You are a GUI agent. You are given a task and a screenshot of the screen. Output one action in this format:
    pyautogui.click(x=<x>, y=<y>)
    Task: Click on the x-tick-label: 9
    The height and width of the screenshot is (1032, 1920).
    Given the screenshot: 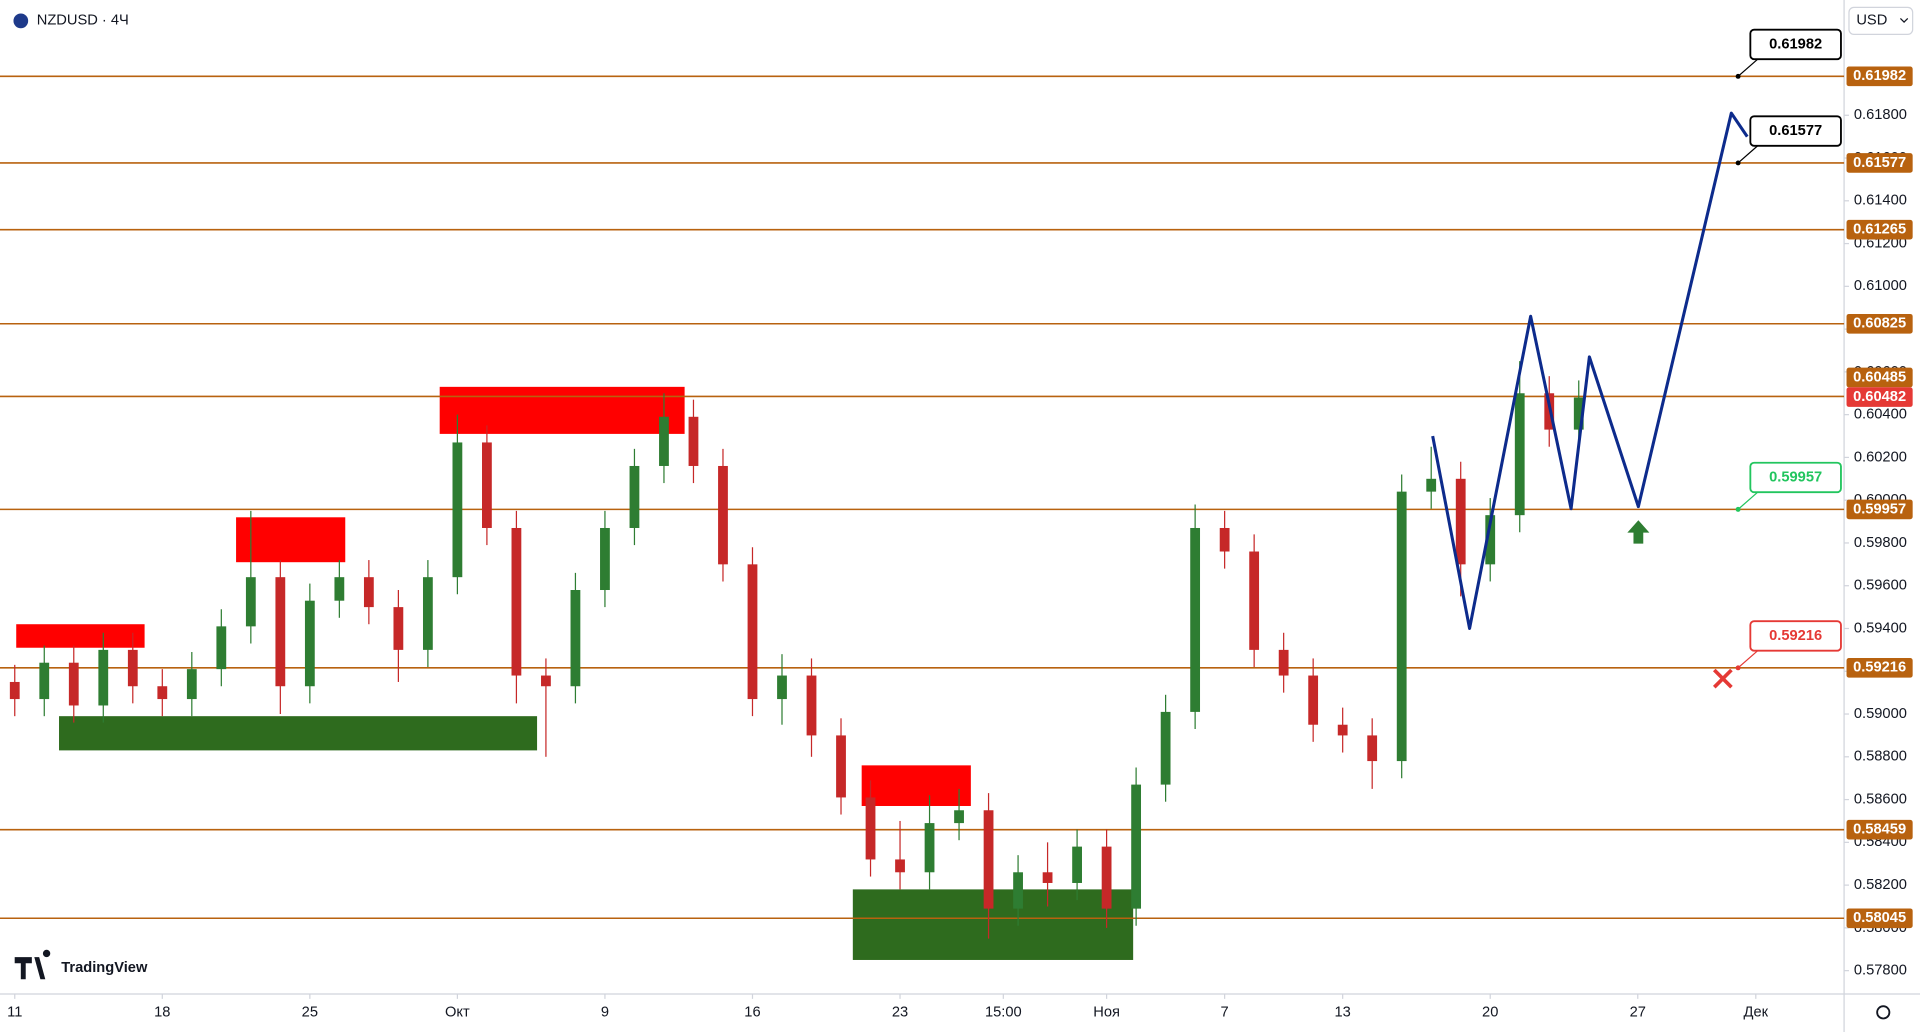 What is the action you would take?
    pyautogui.click(x=605, y=1012)
    